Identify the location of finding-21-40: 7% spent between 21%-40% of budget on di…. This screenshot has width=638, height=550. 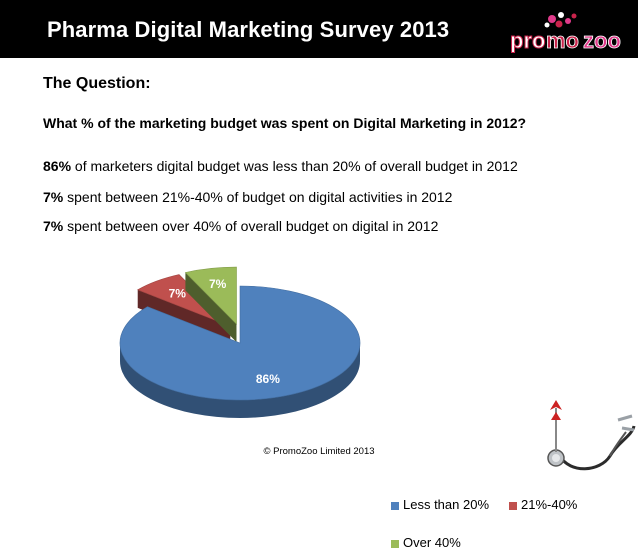
(247, 197).